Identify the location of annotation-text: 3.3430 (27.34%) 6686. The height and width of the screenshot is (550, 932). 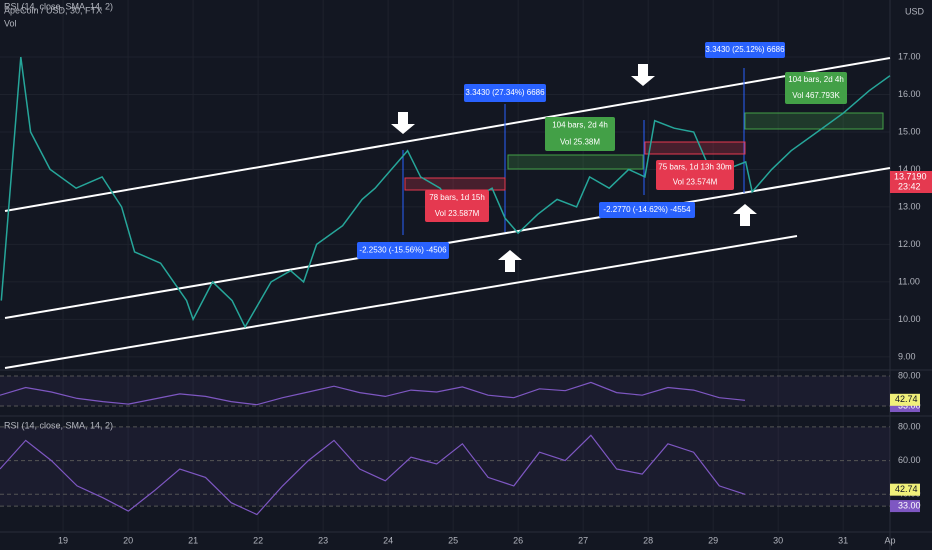
(505, 92).